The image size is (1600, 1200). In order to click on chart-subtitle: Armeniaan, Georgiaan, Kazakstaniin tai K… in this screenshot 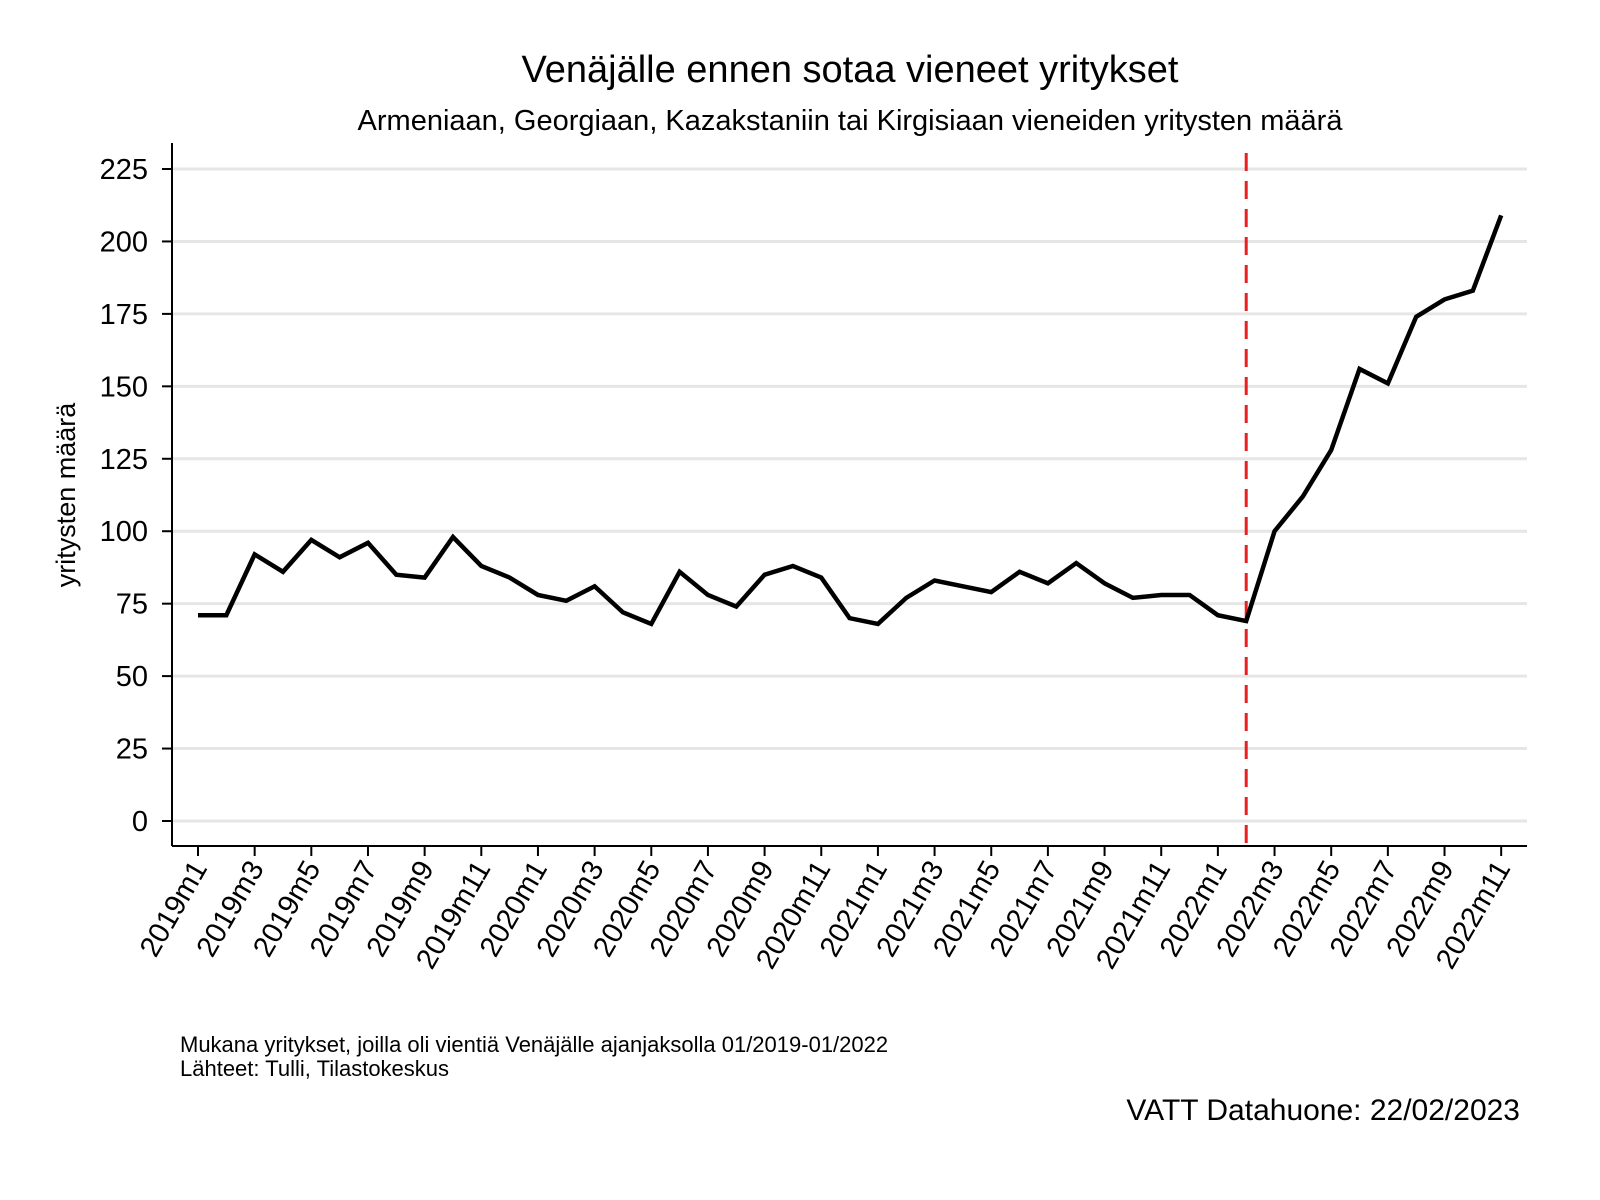, I will do `click(851, 121)`.